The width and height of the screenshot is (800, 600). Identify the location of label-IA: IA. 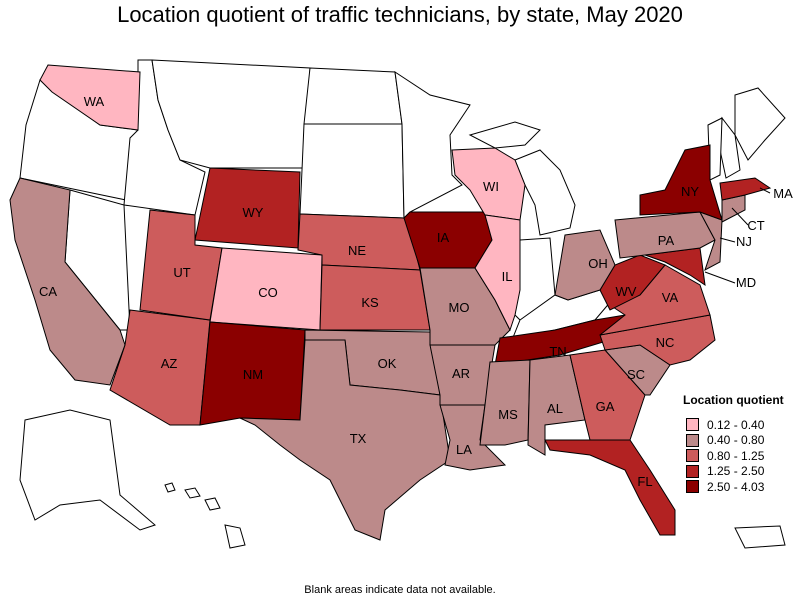
(443, 237).